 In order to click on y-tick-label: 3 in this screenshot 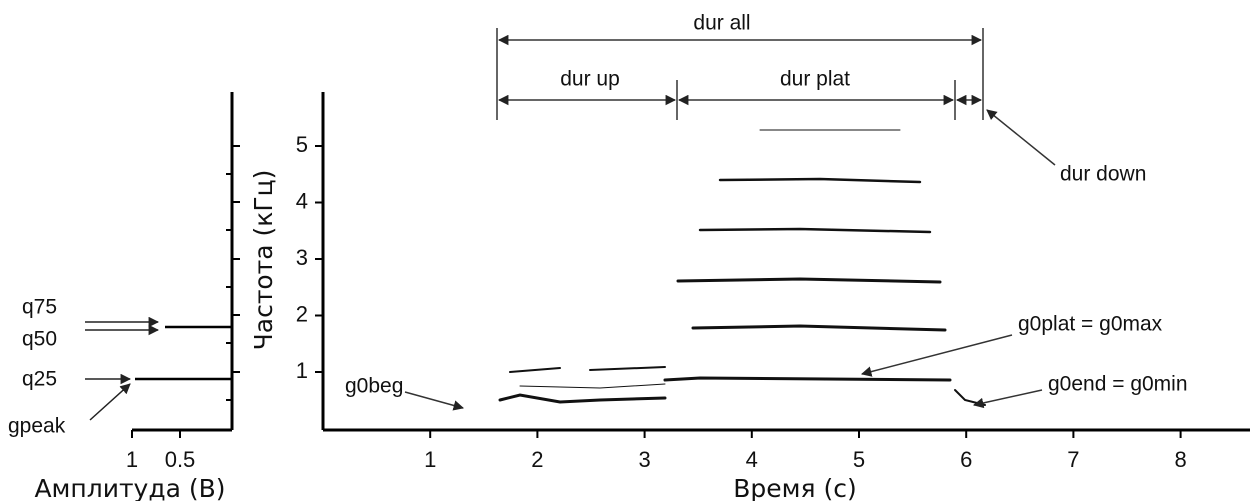, I will do `click(302, 257)`.